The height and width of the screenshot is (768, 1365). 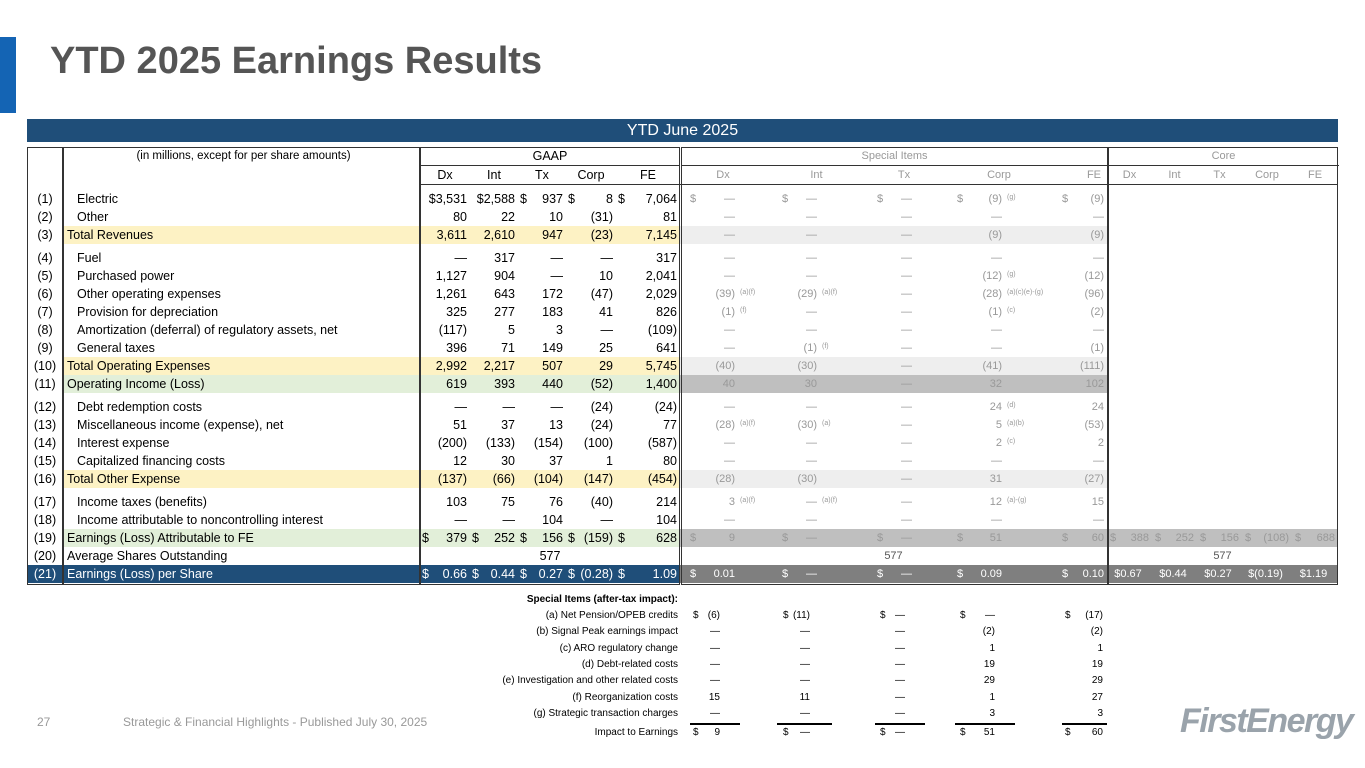 What do you see at coordinates (682, 632) in the screenshot?
I see `footnote-row: (b) Signal Peak earnings impact — — — (2) (2)` at bounding box center [682, 632].